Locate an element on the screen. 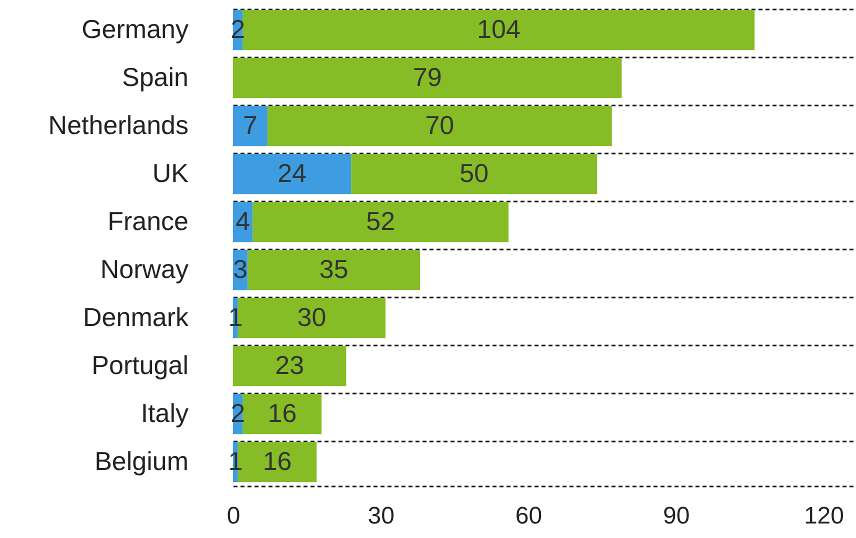 The height and width of the screenshot is (538, 856). data-label: 70 is located at coordinates (439, 125).